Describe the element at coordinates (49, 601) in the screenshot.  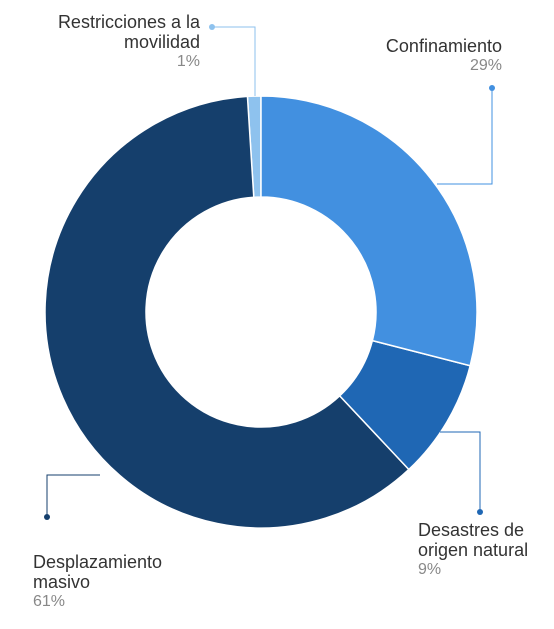
I see `value-label: 61%` at that location.